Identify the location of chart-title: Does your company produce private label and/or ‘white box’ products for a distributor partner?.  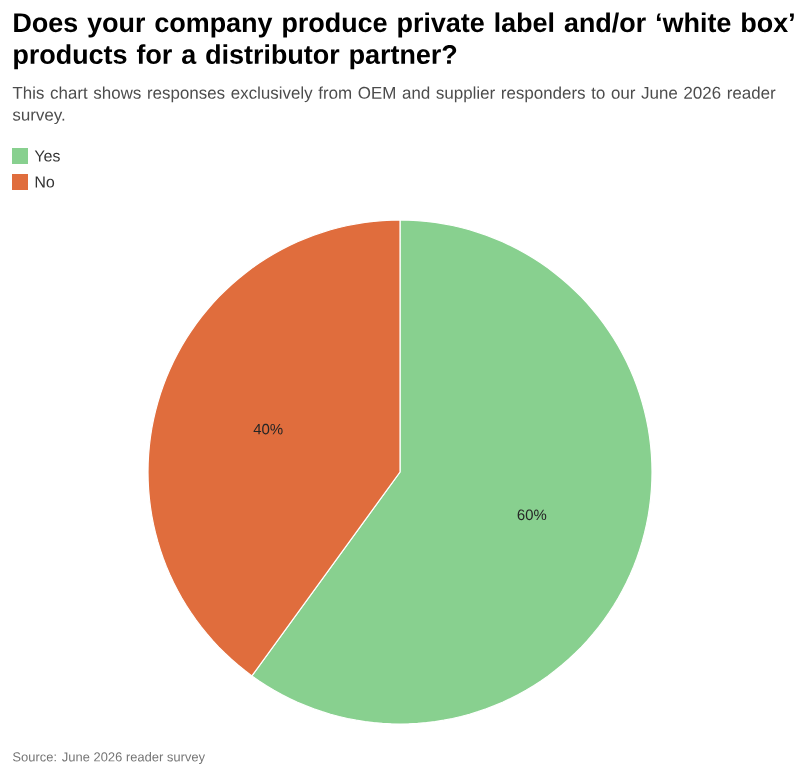
(404, 41).